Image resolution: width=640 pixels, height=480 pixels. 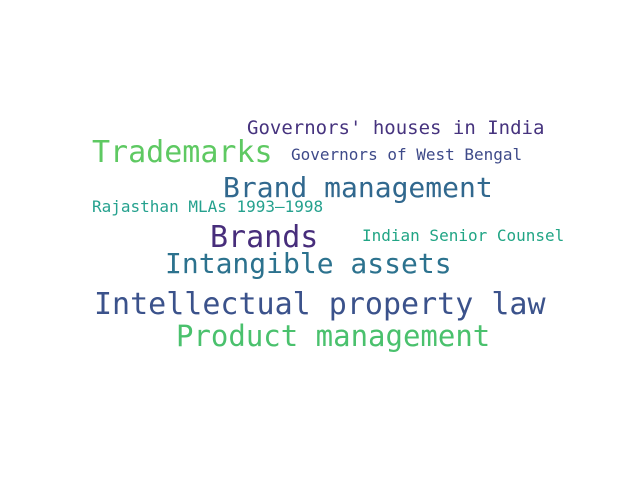 What do you see at coordinates (358, 187) in the screenshot?
I see `word-brand-management: Brand management` at bounding box center [358, 187].